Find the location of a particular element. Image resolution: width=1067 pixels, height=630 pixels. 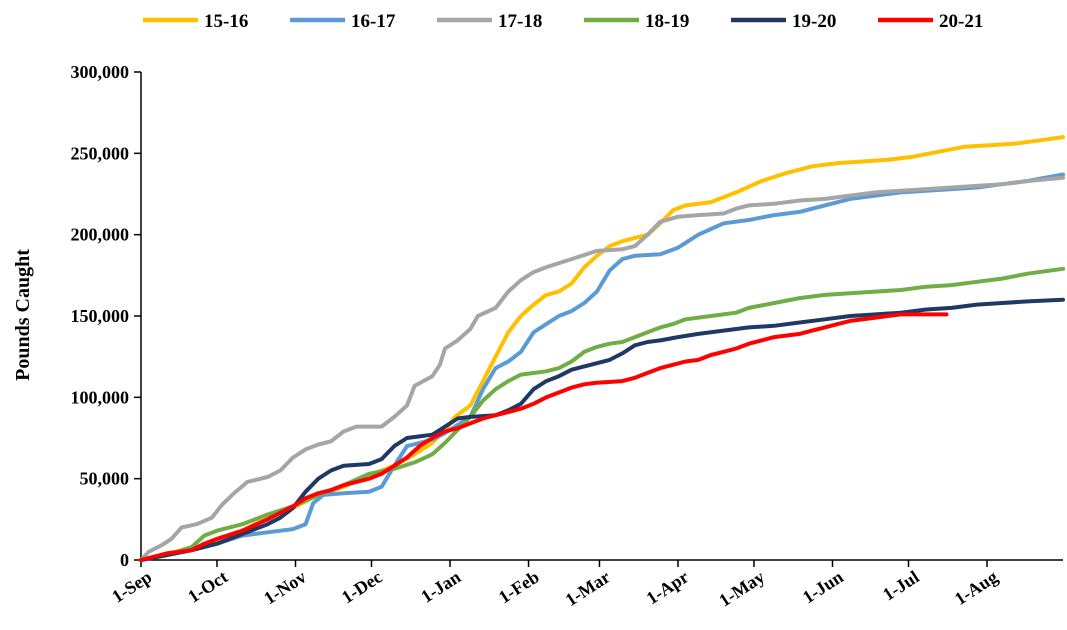

x-tick-label: 1-Jun is located at coordinates (823, 587).